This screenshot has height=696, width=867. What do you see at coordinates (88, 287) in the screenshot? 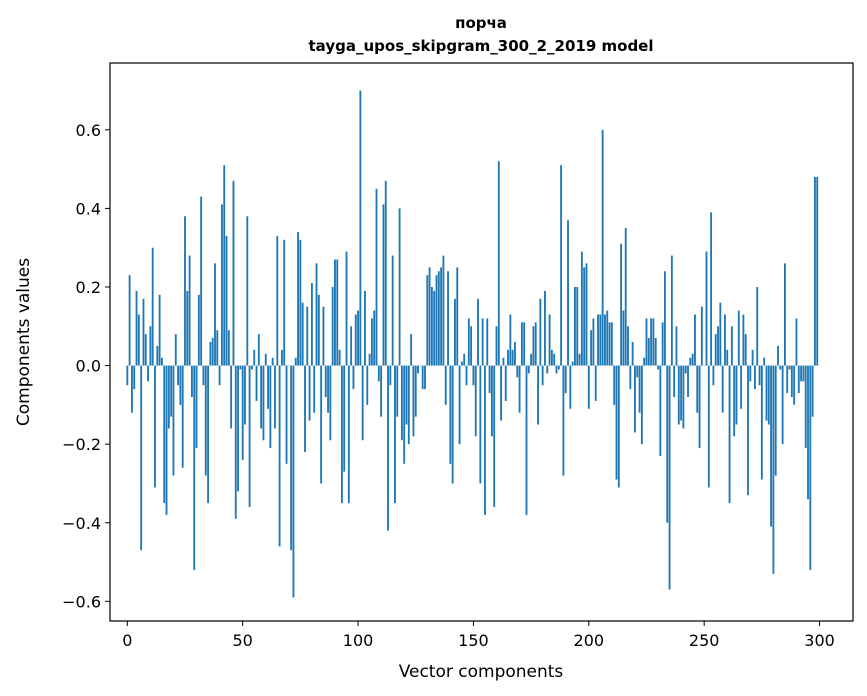
I see `y-tick-label: 0.2` at bounding box center [88, 287].